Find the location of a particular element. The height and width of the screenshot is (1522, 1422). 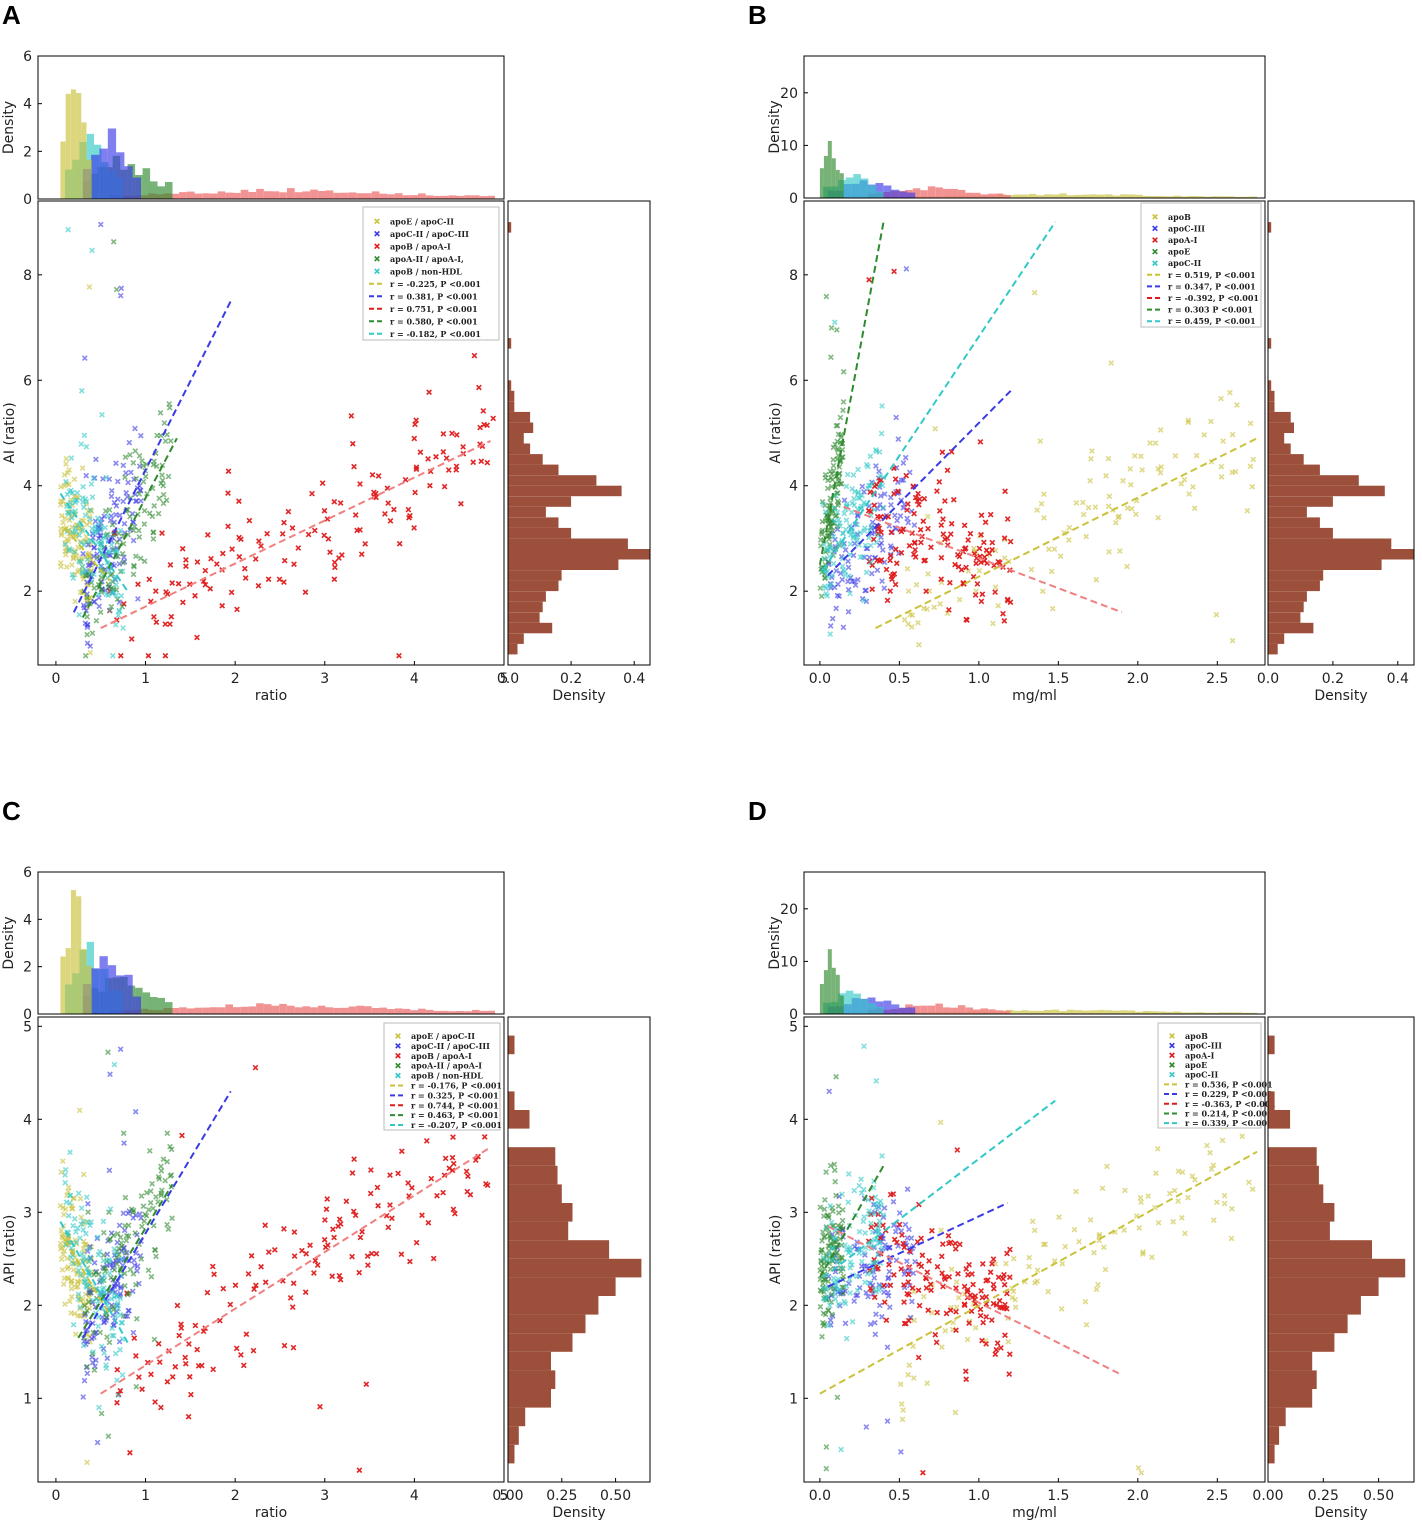

panel-label: D is located at coordinates (757, 811).